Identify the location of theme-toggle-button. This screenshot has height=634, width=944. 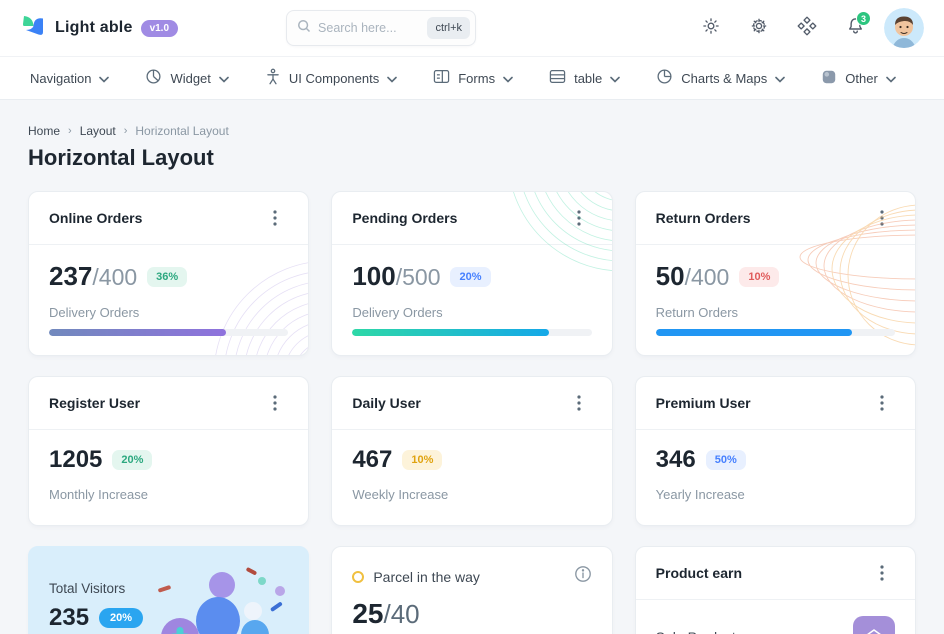
(711, 28).